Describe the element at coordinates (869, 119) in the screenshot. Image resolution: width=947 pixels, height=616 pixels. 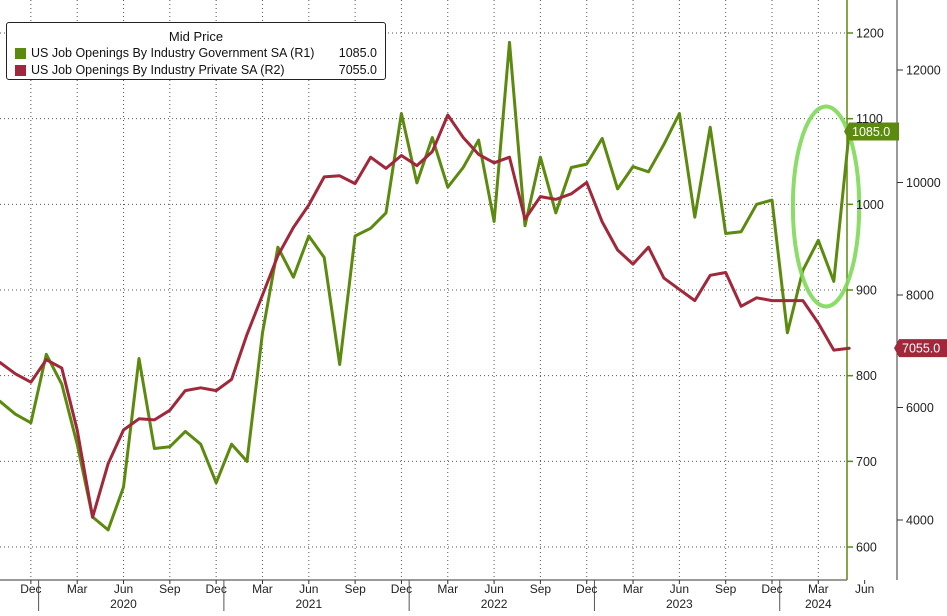
I see `r1-tick-label: 1100` at that location.